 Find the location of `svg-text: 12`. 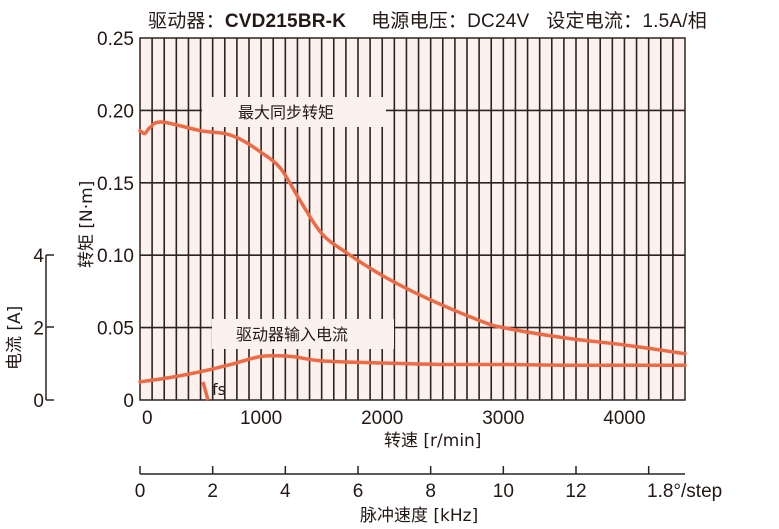

svg-text: 12 is located at coordinates (575, 491).